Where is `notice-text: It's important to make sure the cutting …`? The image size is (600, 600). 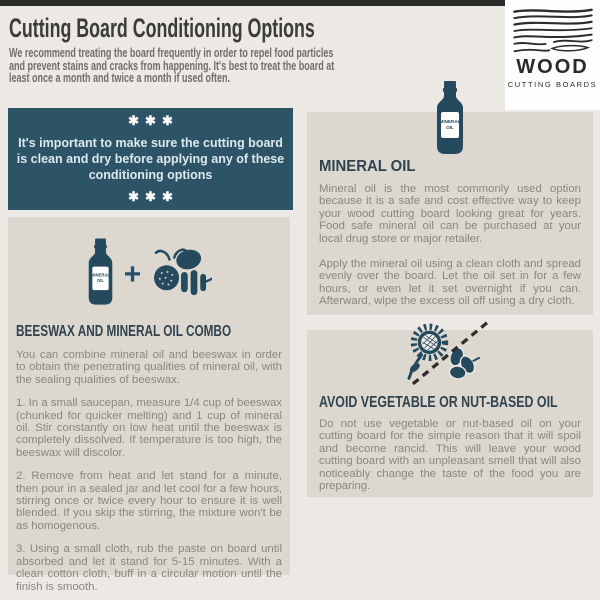 notice-text: It's important to make sure the cutting … is located at coordinates (150, 159).